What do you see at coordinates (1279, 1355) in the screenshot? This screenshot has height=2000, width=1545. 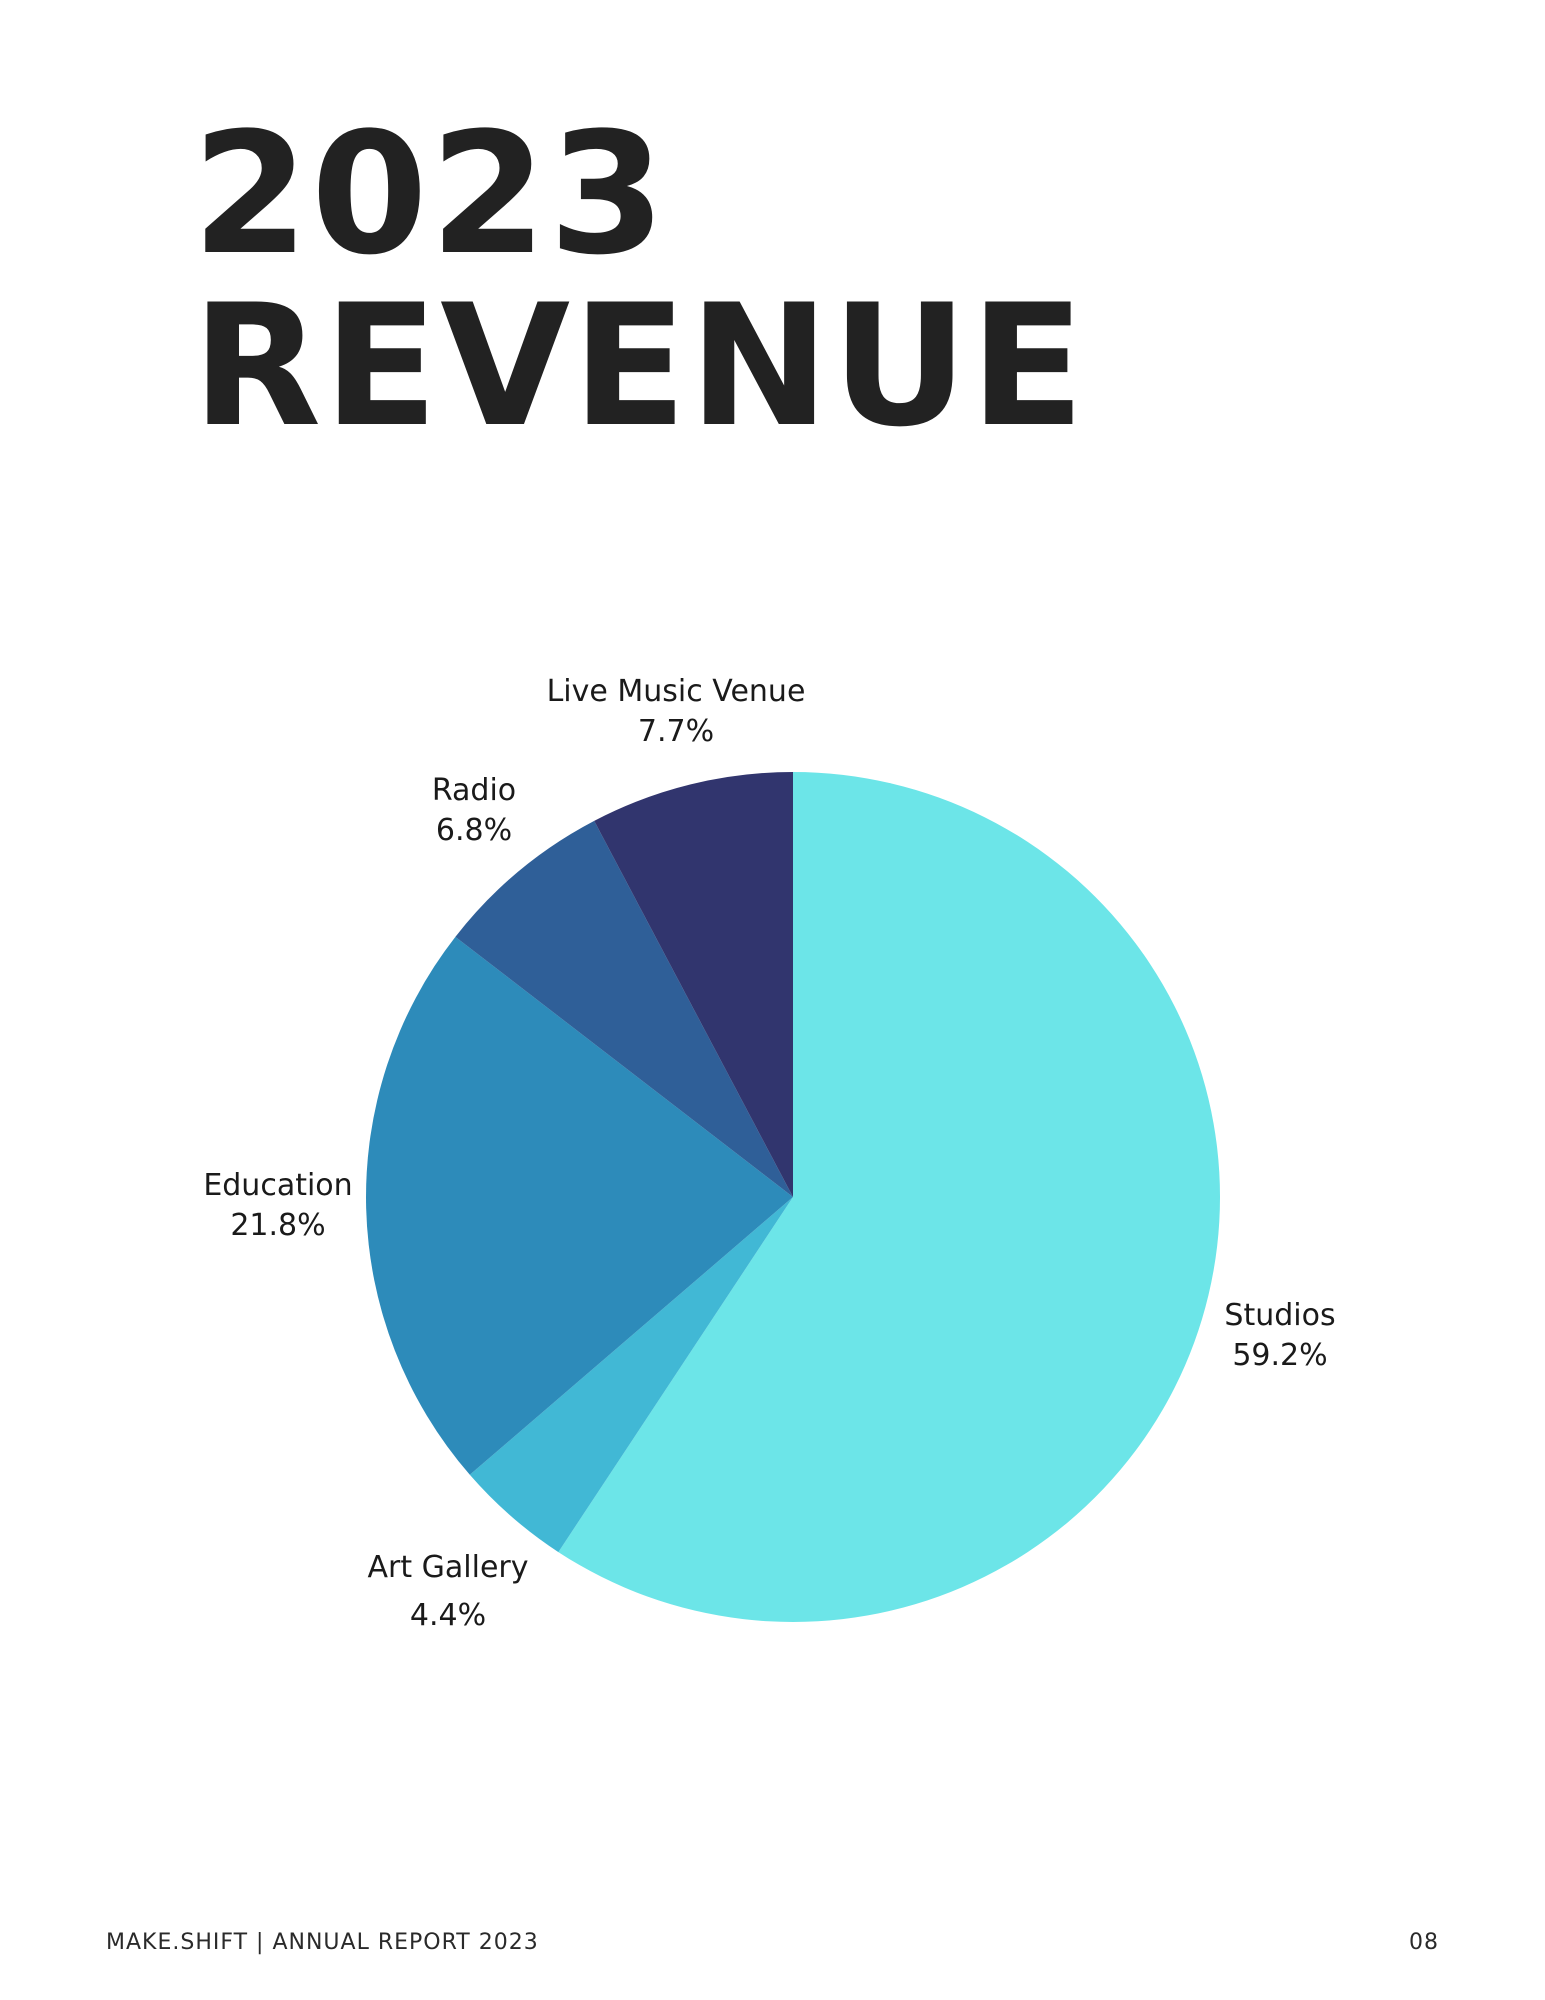 I see `slice-value-studios: 59.2%` at bounding box center [1279, 1355].